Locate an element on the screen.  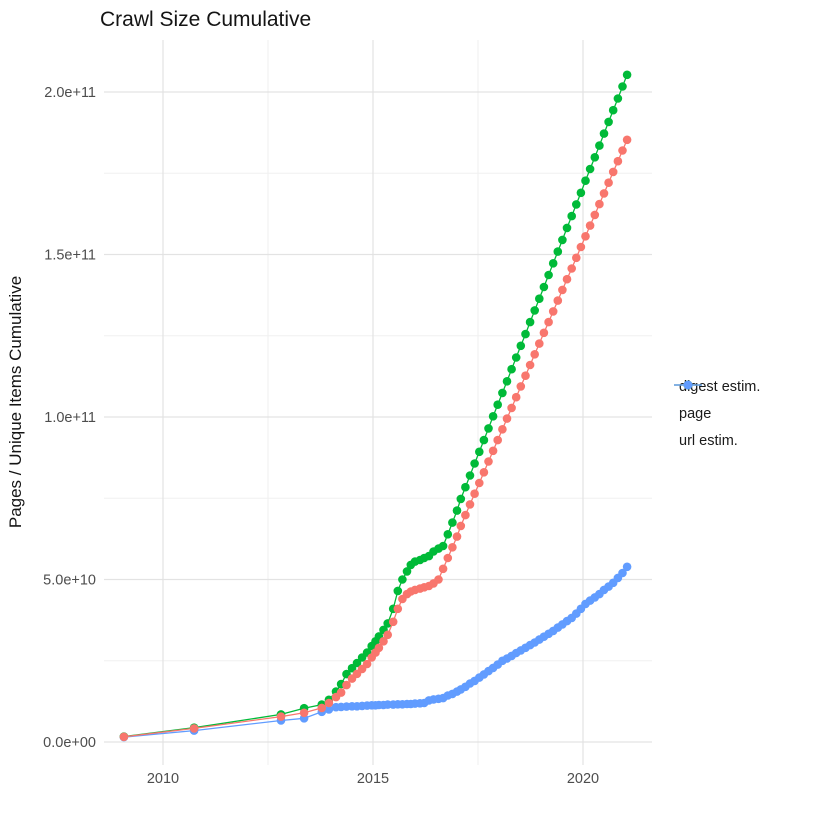
x-tick-label: 2010 is located at coordinates (163, 779).